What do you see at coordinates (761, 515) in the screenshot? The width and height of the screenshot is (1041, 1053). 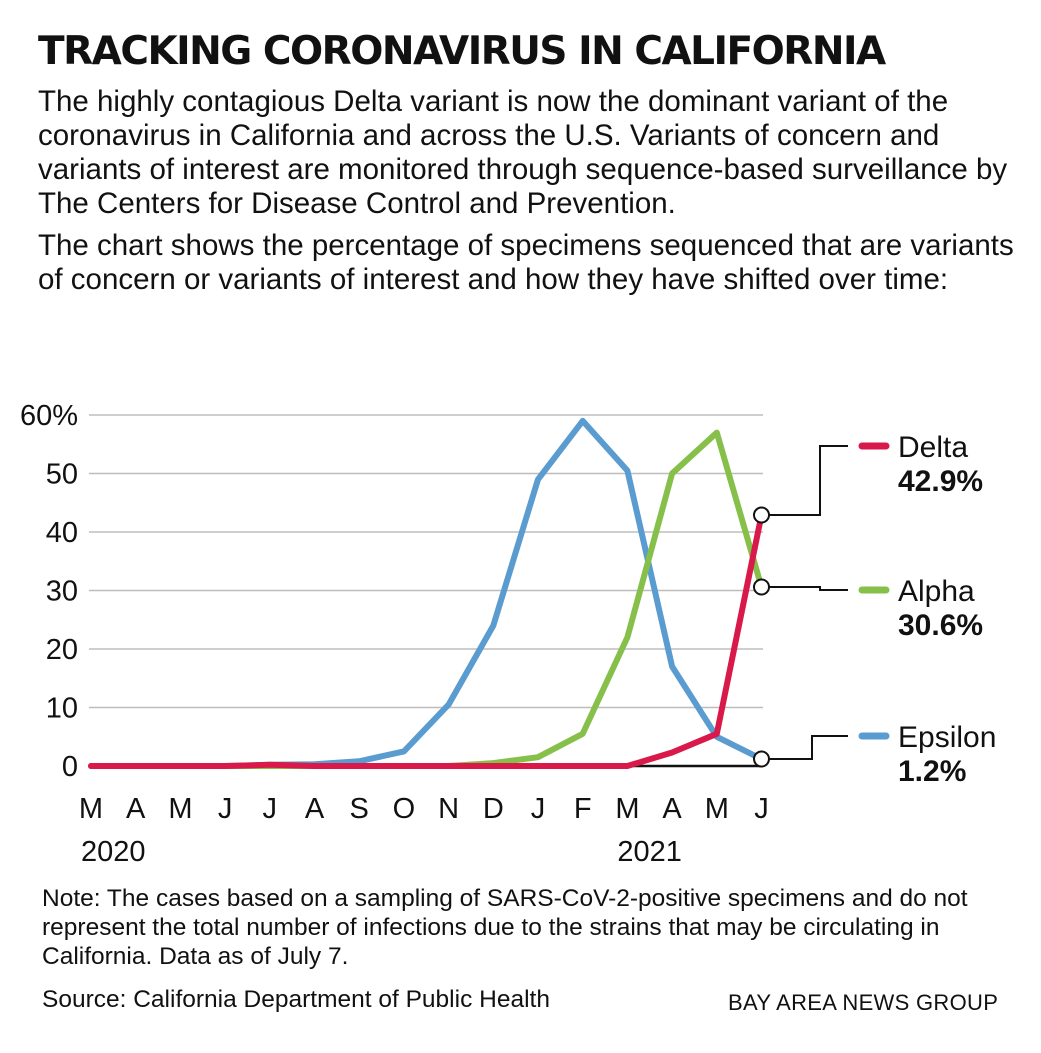 I see `endpoint-marker-delta` at bounding box center [761, 515].